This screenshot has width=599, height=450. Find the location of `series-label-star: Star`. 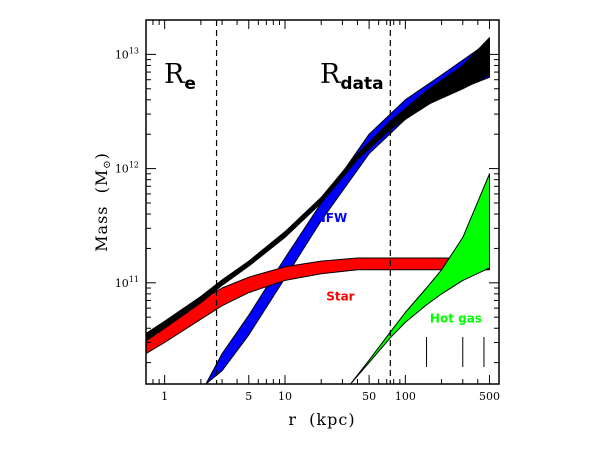

series-label-star: Star is located at coordinates (340, 296).